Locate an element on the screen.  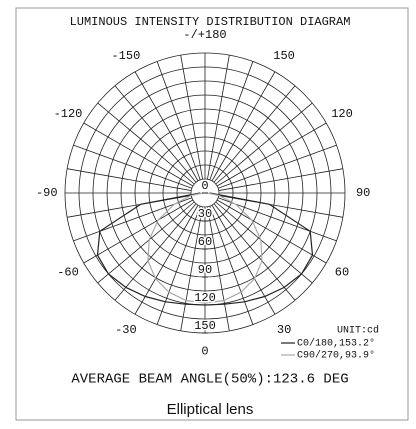
annotation: AVERAGE BEAM ANGLE(50%):123.6 DEG is located at coordinates (209, 380).